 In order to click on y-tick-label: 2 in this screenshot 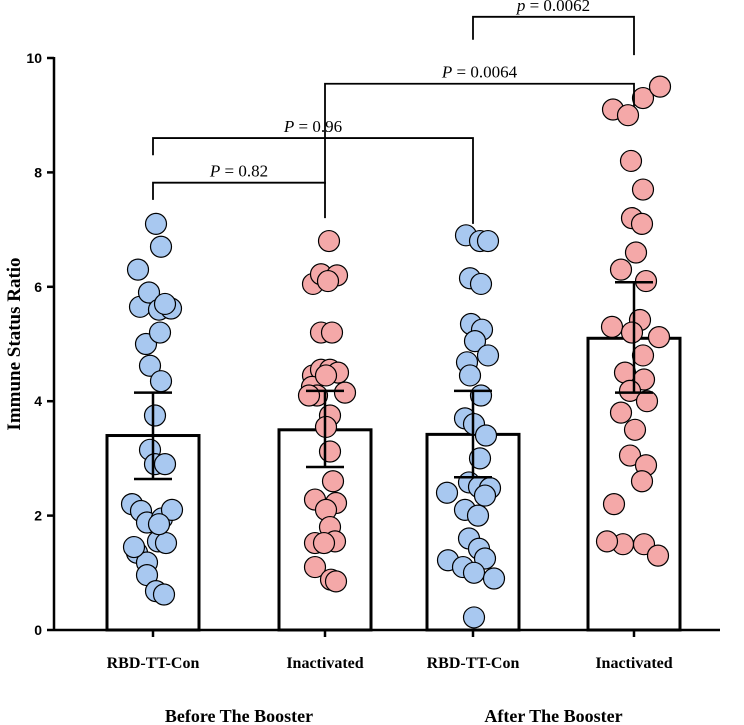, I will do `click(38, 516)`.